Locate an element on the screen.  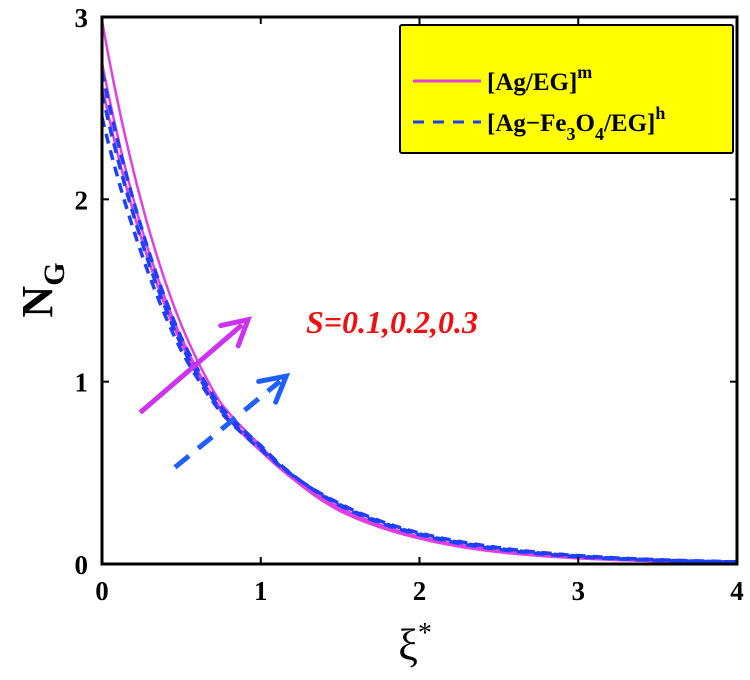
y-tick-label: 1 is located at coordinates (82, 383).